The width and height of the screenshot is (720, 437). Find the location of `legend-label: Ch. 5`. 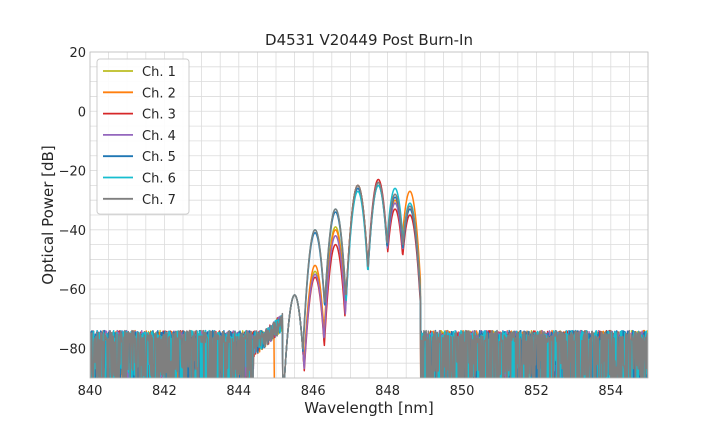

legend-label: Ch. 5 is located at coordinates (159, 157).